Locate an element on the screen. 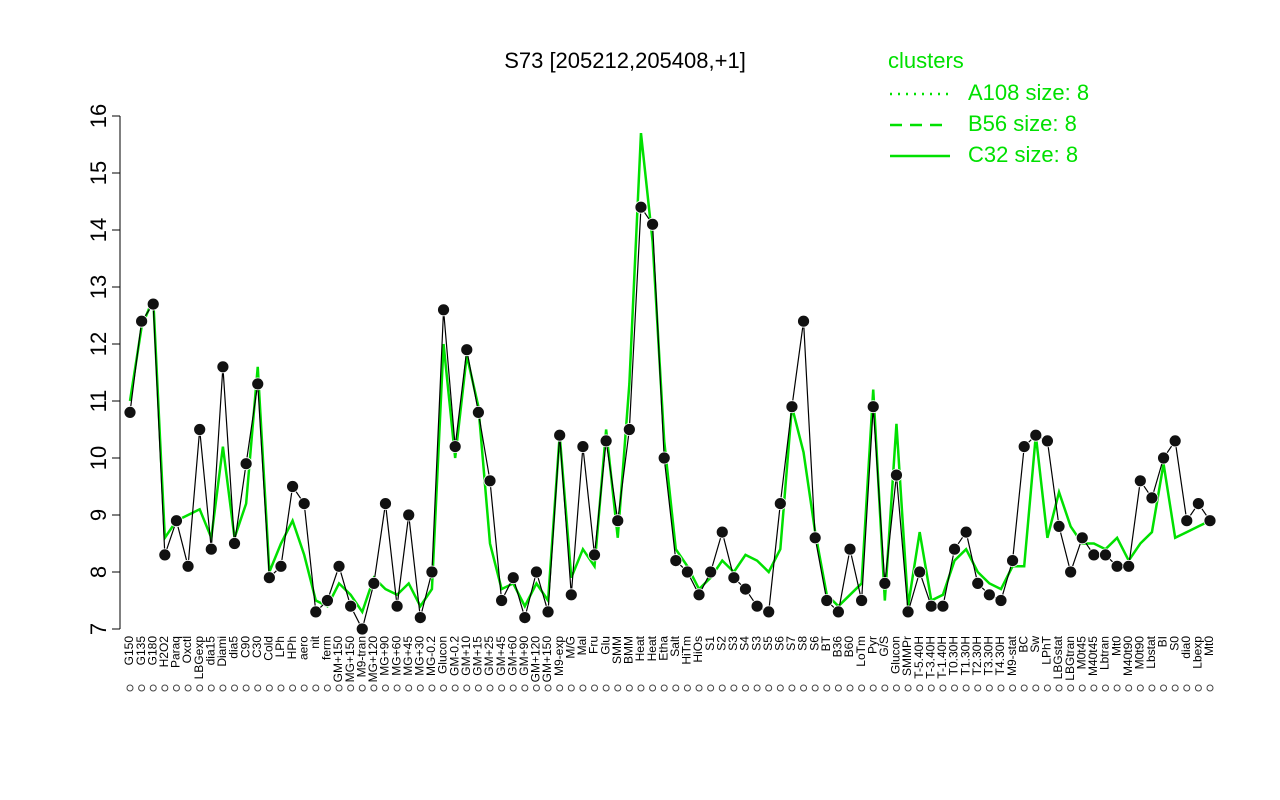 The image size is (1280, 800). x-tick-label: C90 is located at coordinates (245, 647).